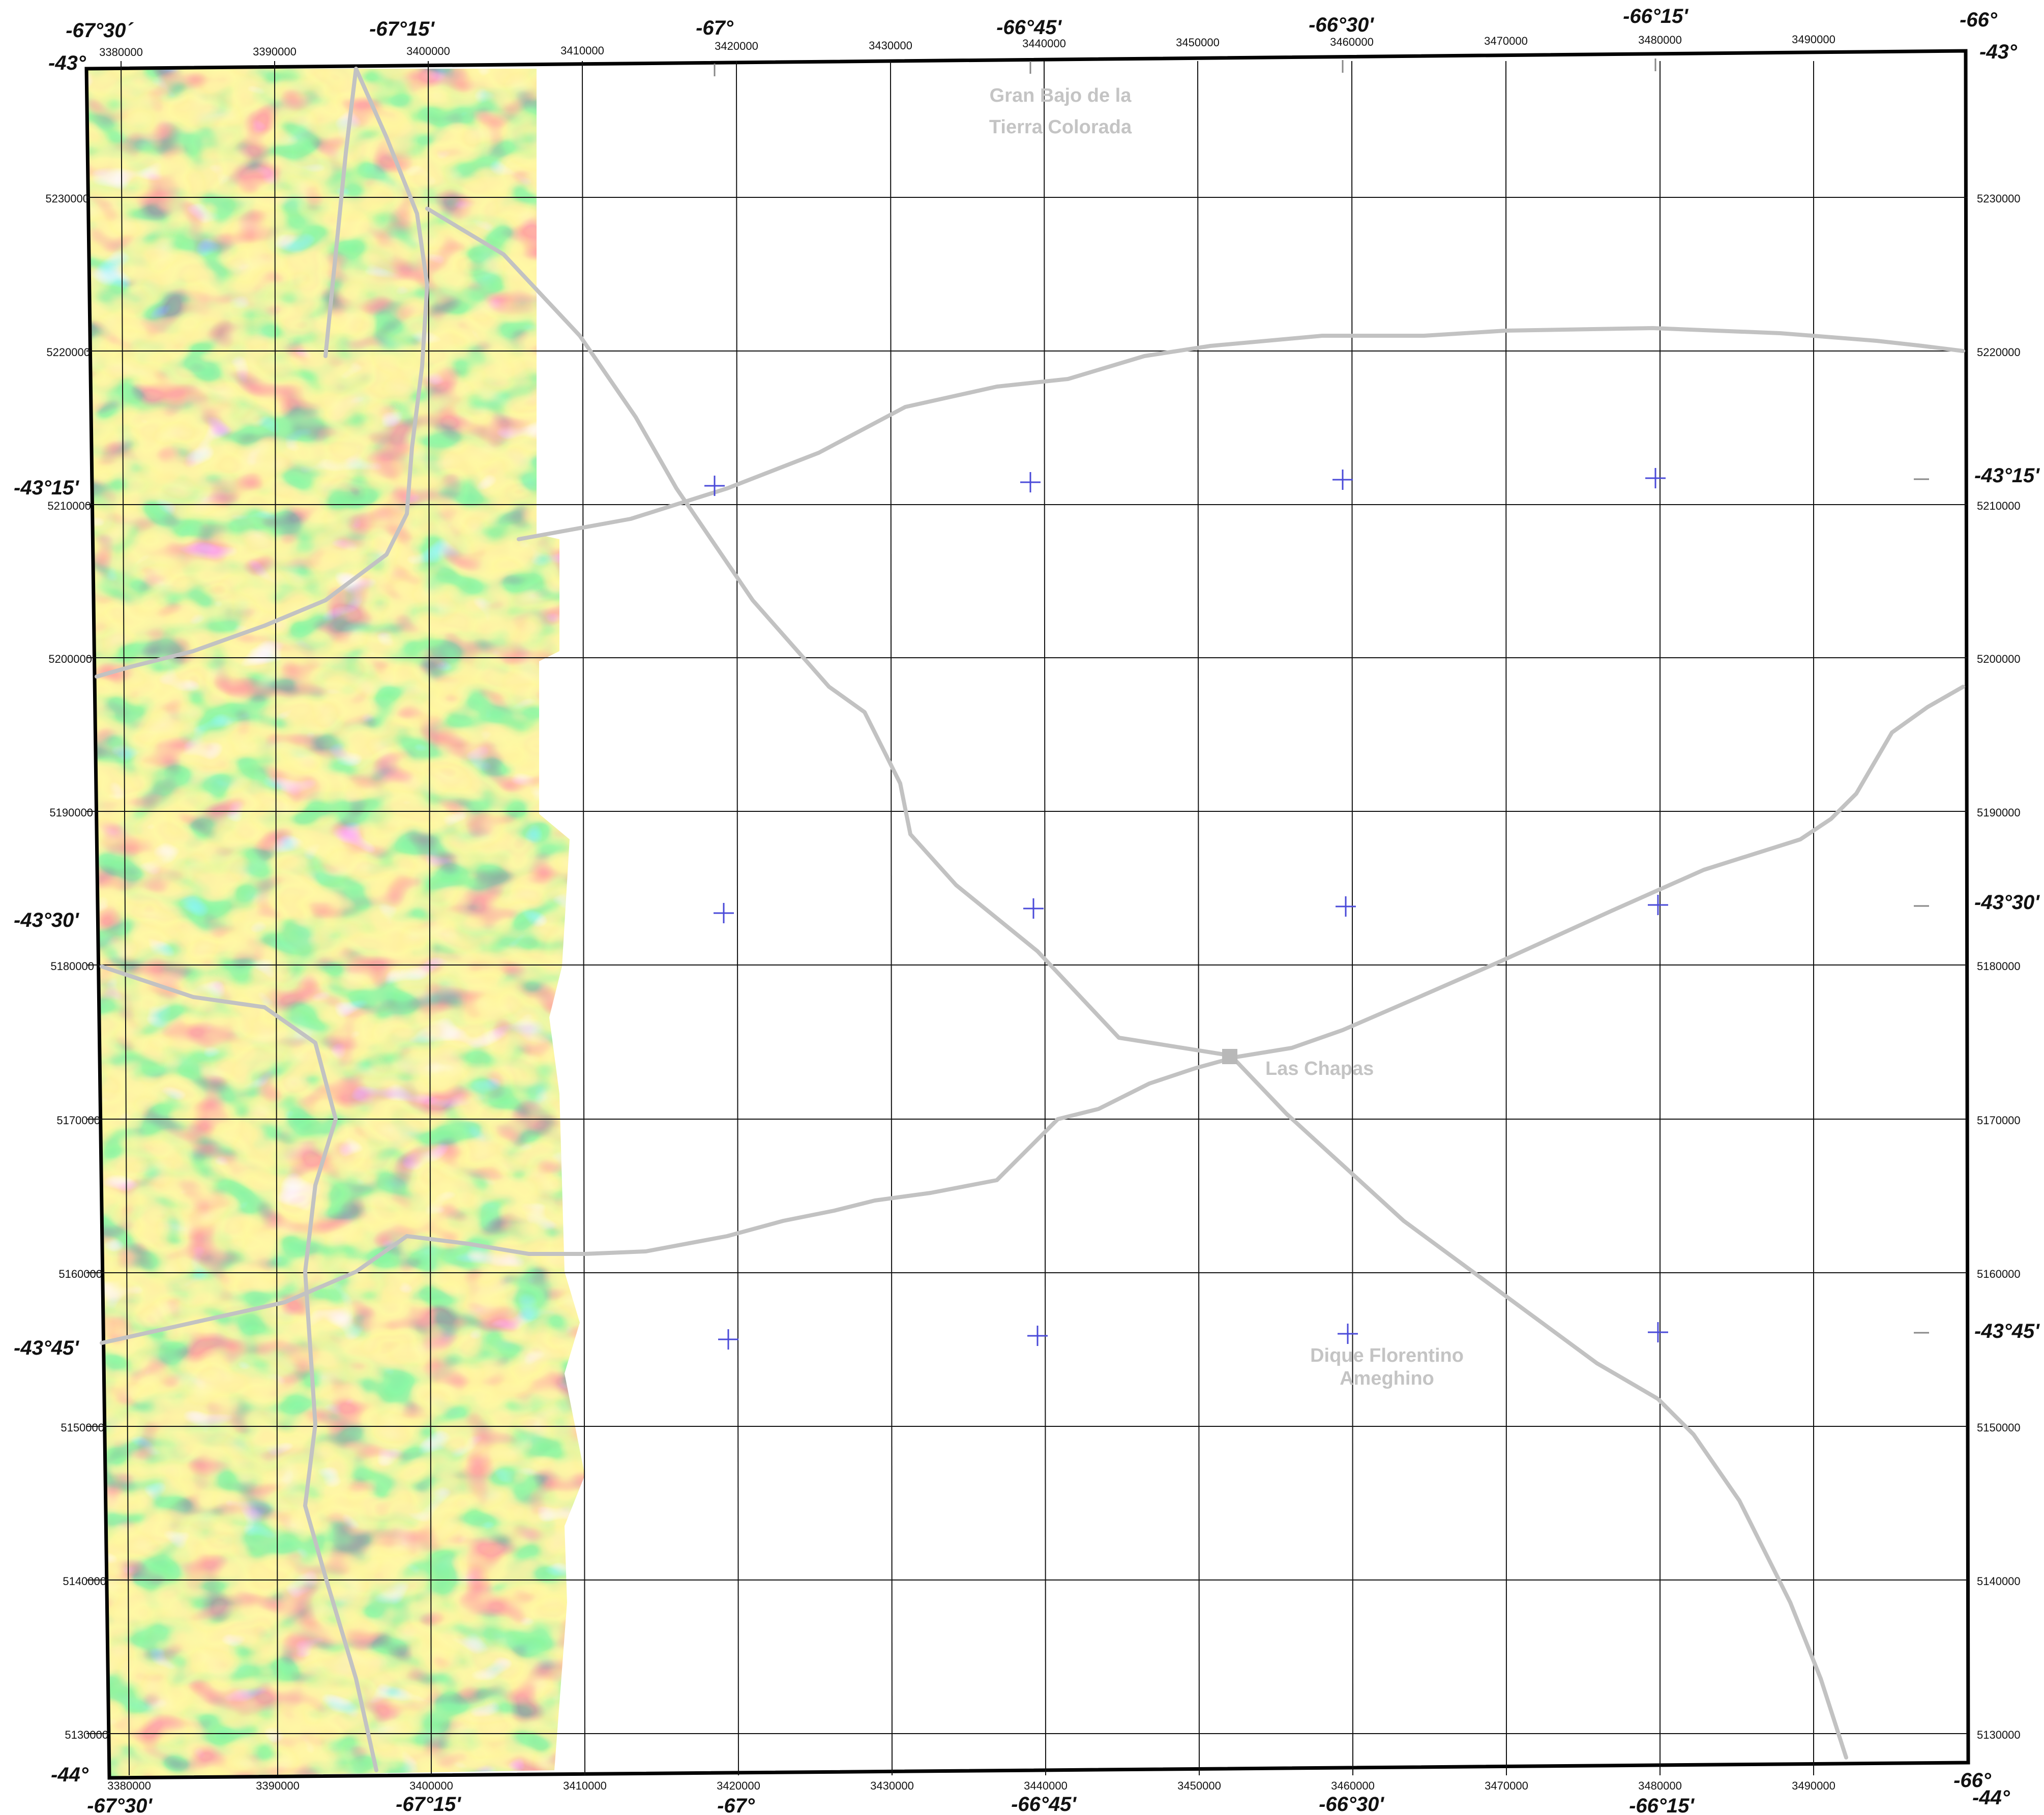  Describe the element at coordinates (736, 1805) in the screenshot. I see `longitude-label: -67°` at that location.